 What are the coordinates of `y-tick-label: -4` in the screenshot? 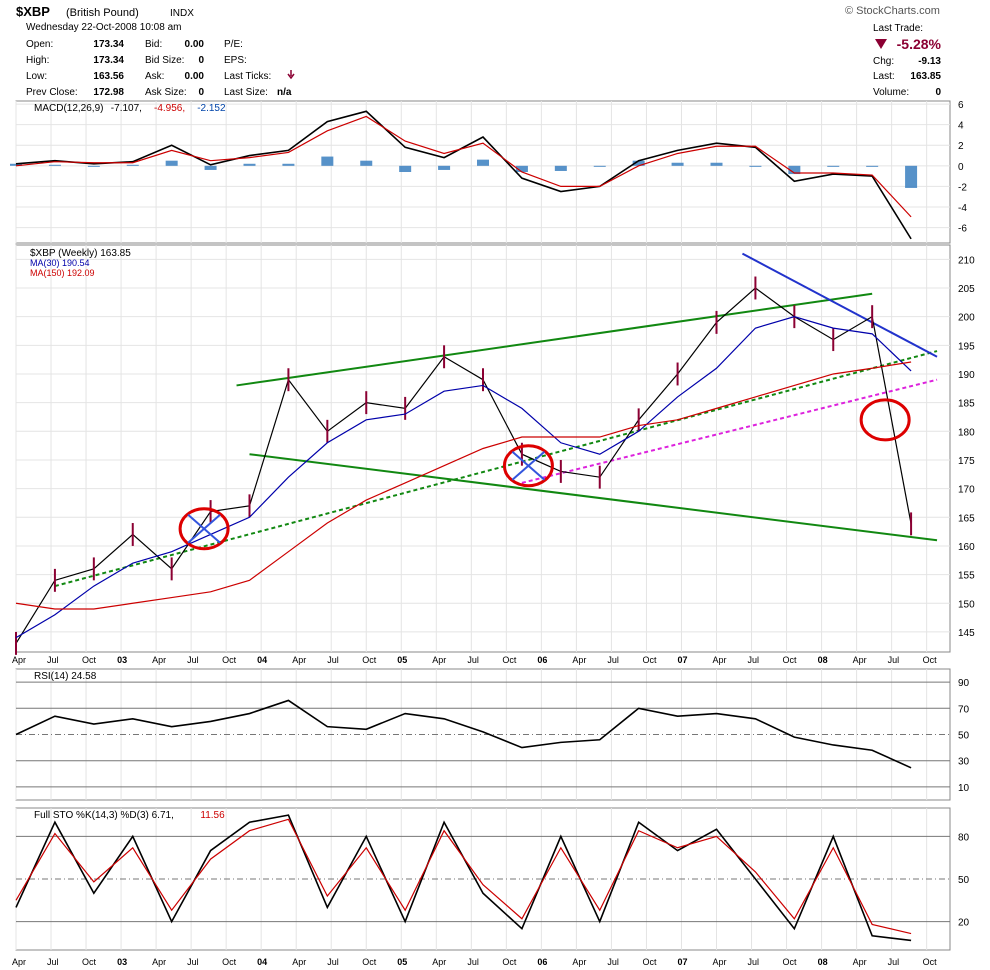 It's located at (962, 208).